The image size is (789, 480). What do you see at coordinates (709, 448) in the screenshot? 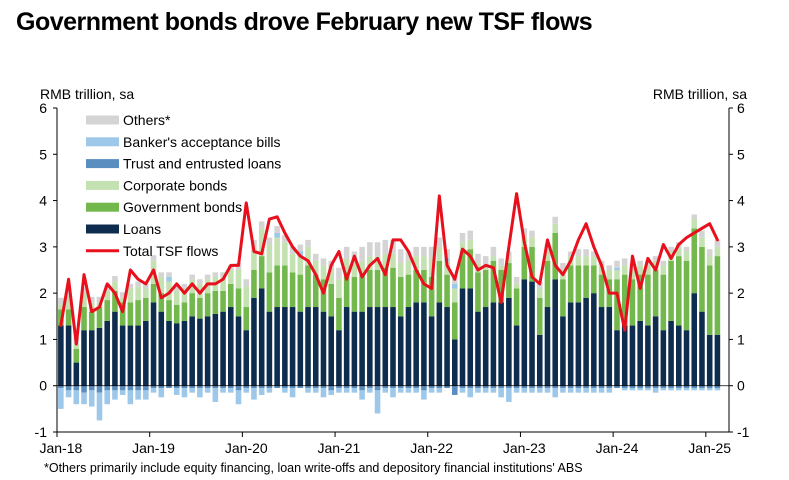
I see `x-tick-label: Jan-25` at bounding box center [709, 448].